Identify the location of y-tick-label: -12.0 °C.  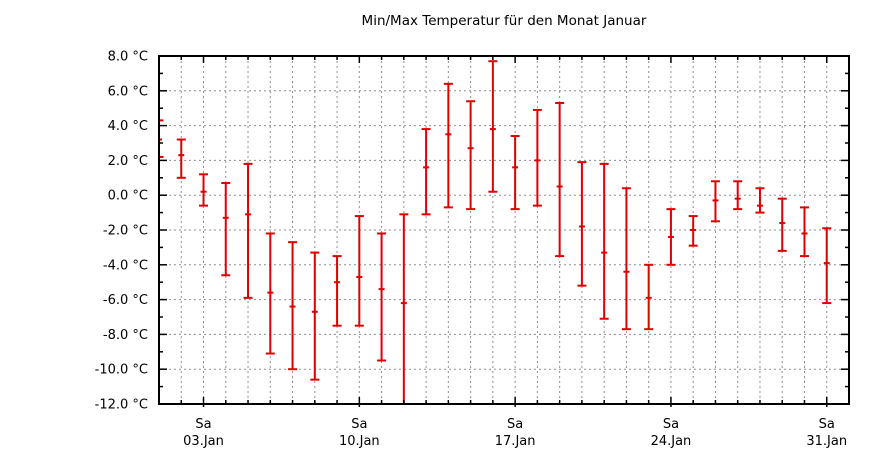
(121, 405).